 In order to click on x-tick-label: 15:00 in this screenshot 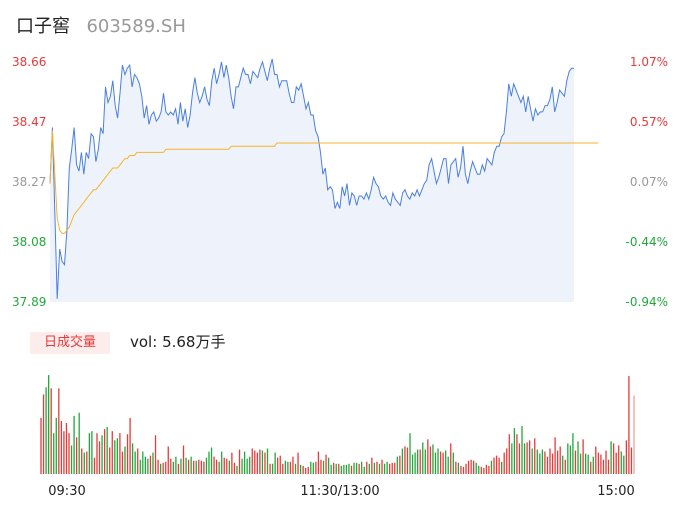, I will do `click(615, 491)`.